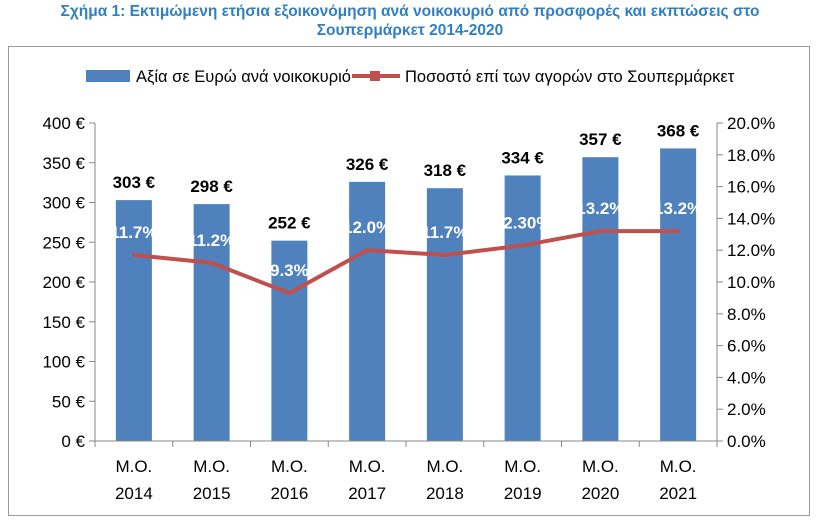 The image size is (820, 526). I want to click on y-right-tick-label: 14.0%, so click(751, 218).